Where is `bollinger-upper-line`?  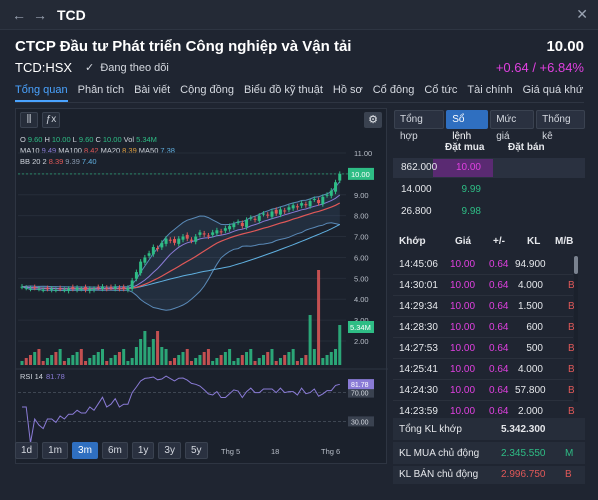
bollinger-upper-line is located at coordinates (181, 234).